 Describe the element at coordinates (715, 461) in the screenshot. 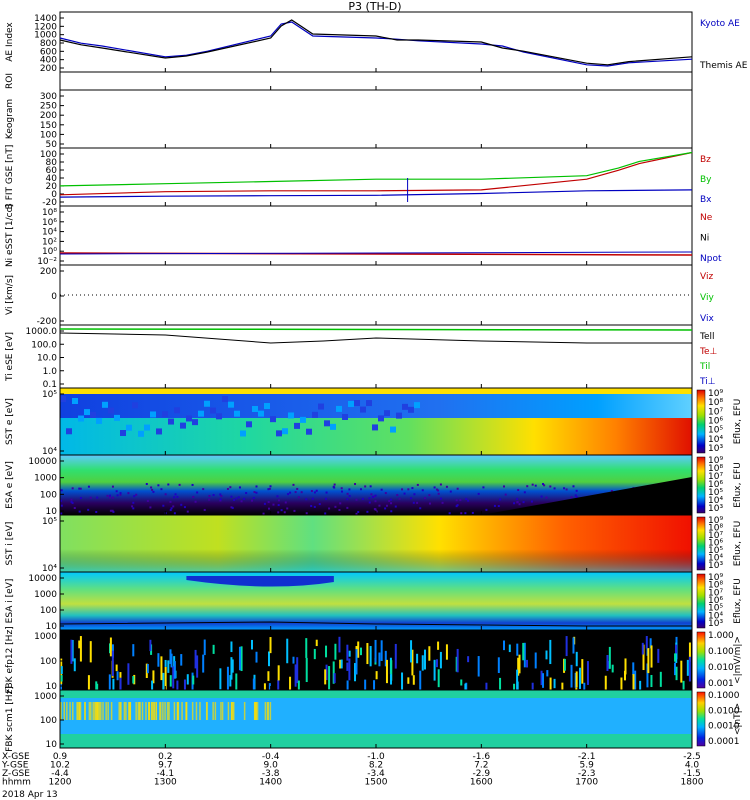

I see `cbar-tick: 10⁹` at that location.